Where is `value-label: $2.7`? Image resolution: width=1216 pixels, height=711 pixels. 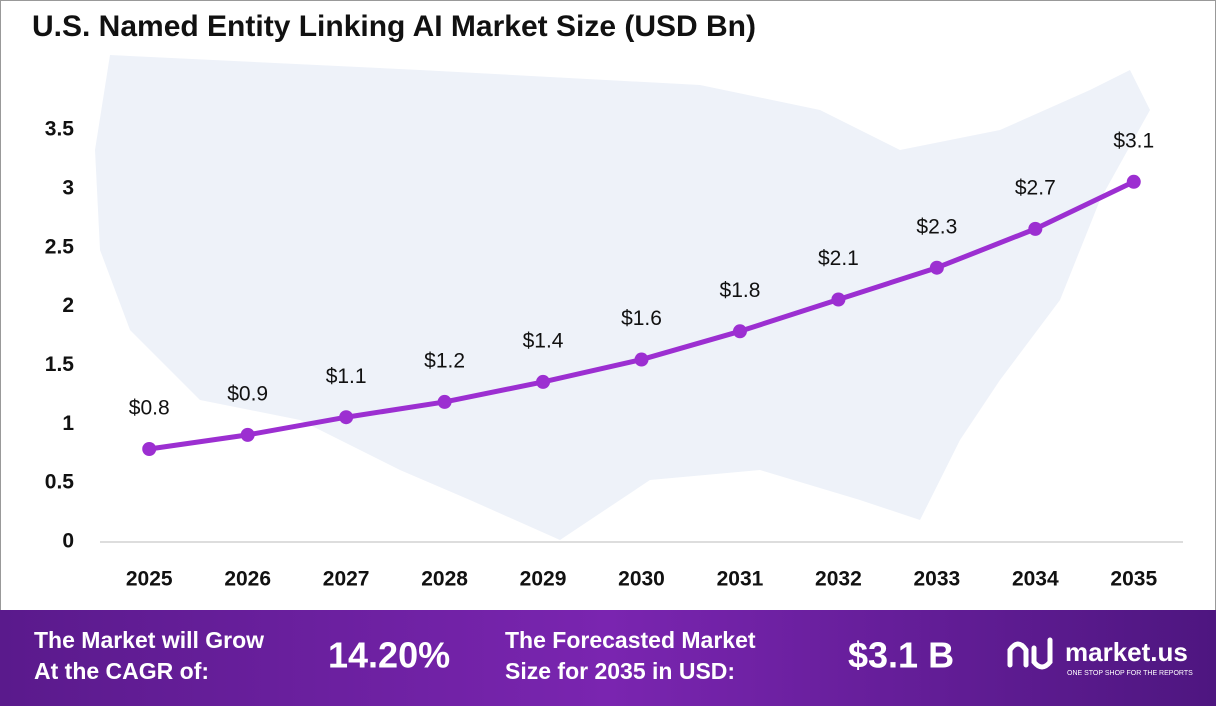 value-label: $2.7 is located at coordinates (1035, 187).